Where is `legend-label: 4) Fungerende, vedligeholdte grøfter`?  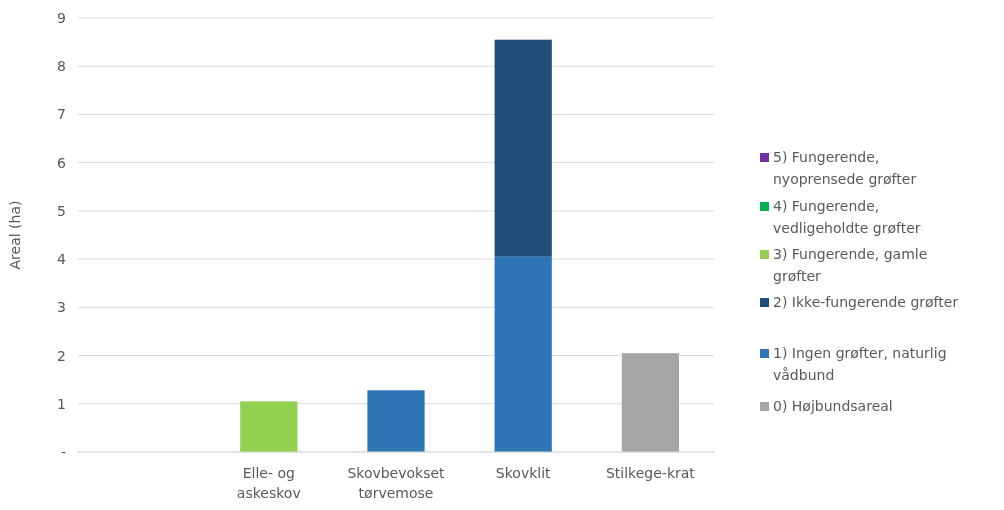
legend-label: 4) Fungerende, vedligeholdte grøfter is located at coordinates (847, 217).